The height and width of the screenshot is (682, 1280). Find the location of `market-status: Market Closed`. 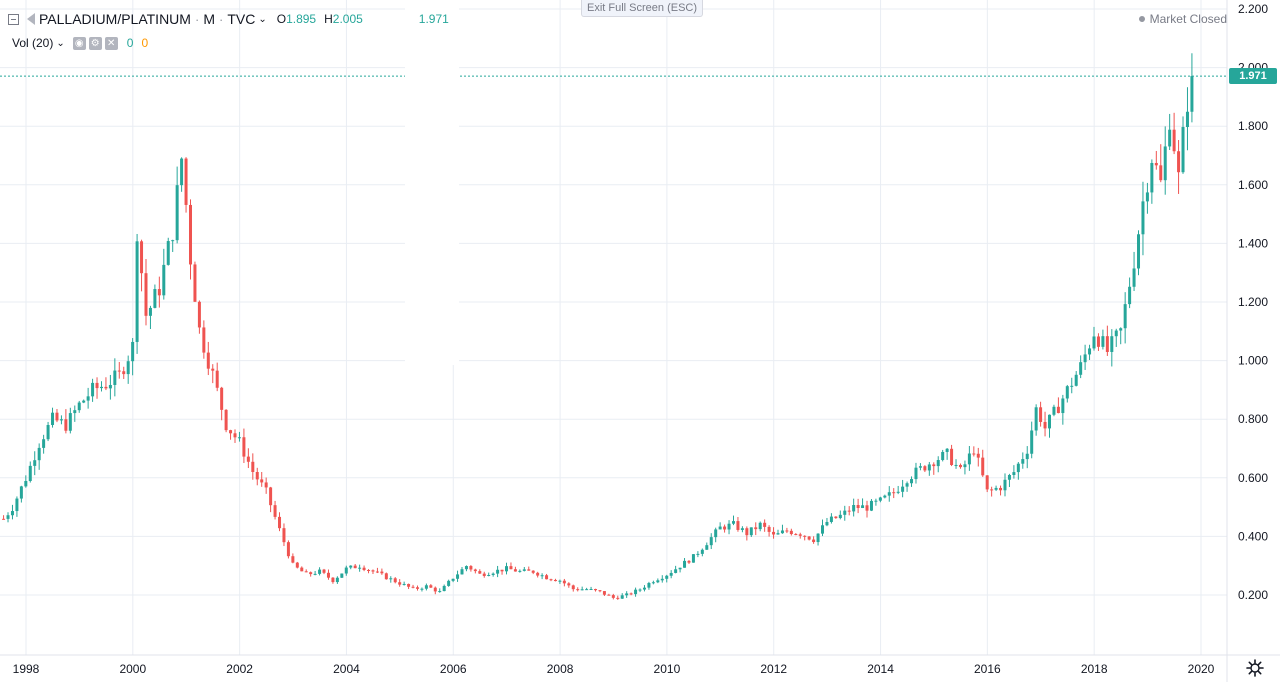

market-status: Market Closed is located at coordinates (1182, 19).